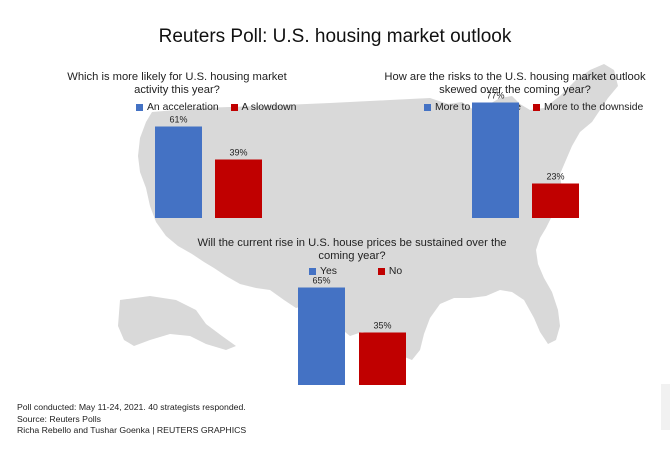 This screenshot has height=450, width=670. Describe the element at coordinates (178, 120) in the screenshot. I see `q1-bar-1-label: 61%` at that location.